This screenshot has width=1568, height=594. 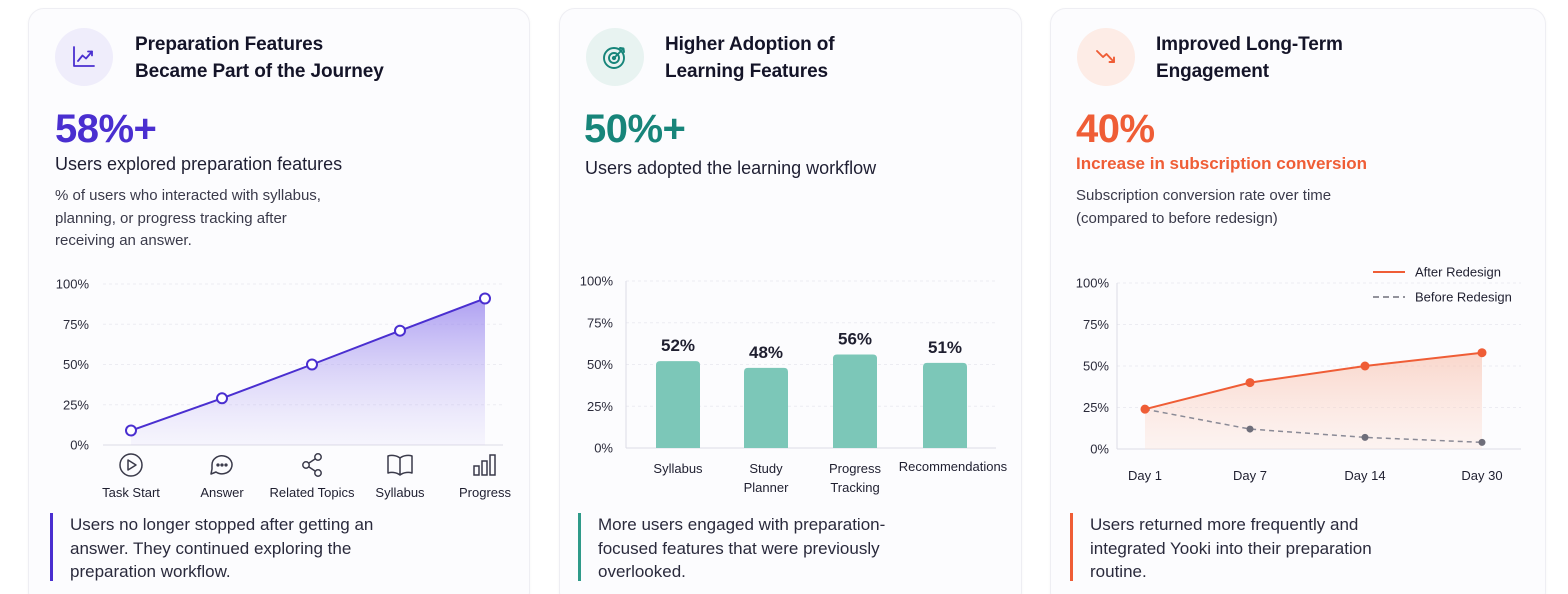 I want to click on headline-metric: 40%, so click(x=1115, y=129).